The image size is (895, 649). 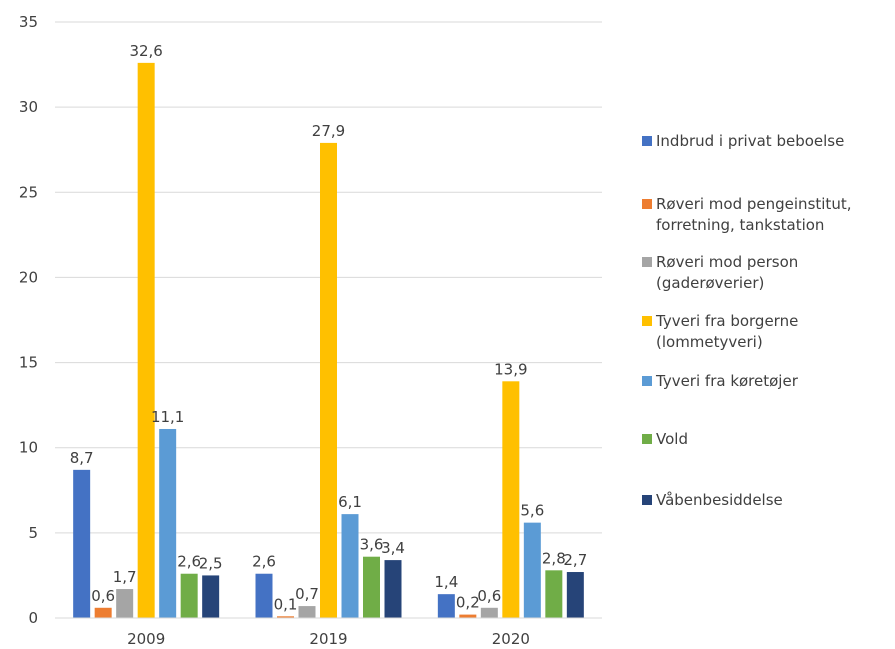 I want to click on data-label: 0,1, so click(x=286, y=604).